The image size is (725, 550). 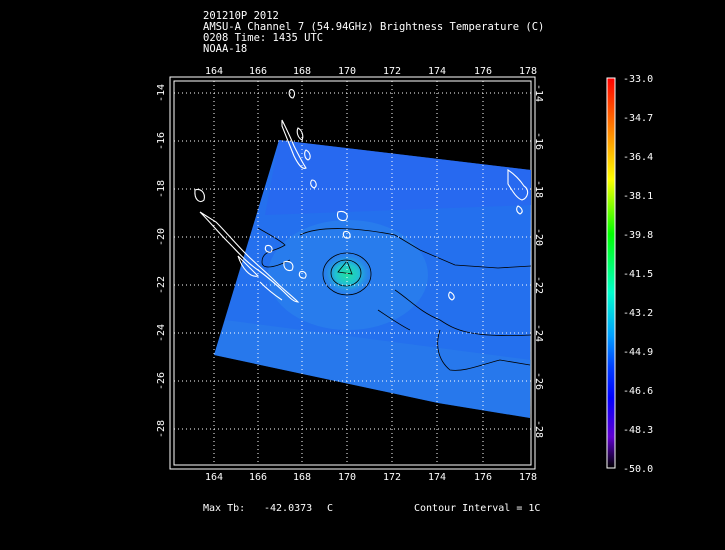 What do you see at coordinates (528, 71) in the screenshot?
I see `lon-tick-top: 178` at bounding box center [528, 71].